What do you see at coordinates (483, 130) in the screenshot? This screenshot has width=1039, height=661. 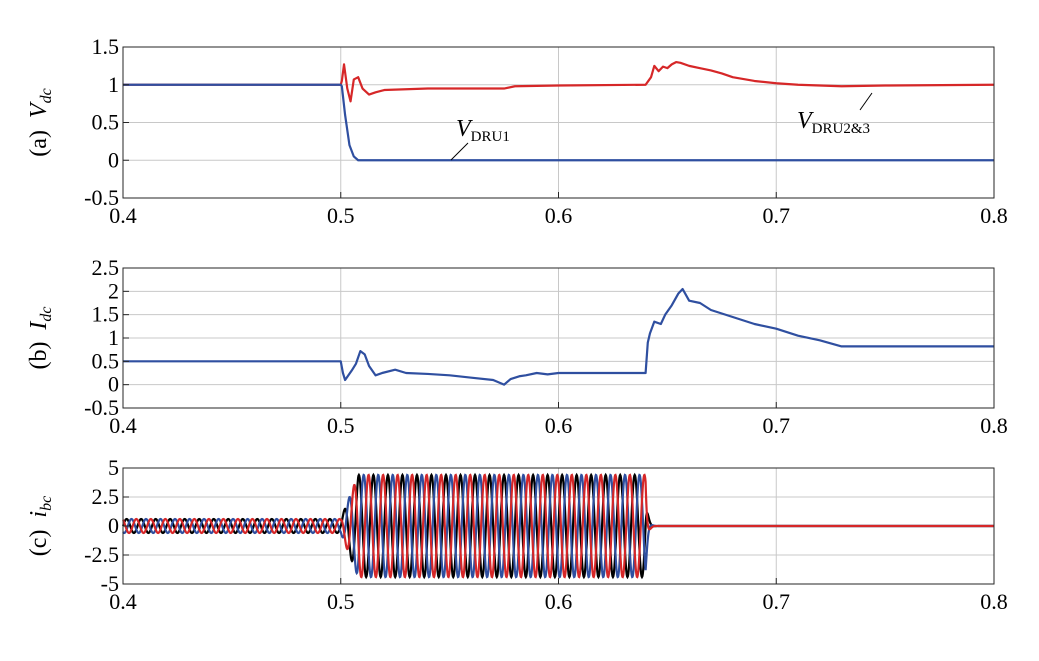 I see `annotation-label: VDRU1` at bounding box center [483, 130].